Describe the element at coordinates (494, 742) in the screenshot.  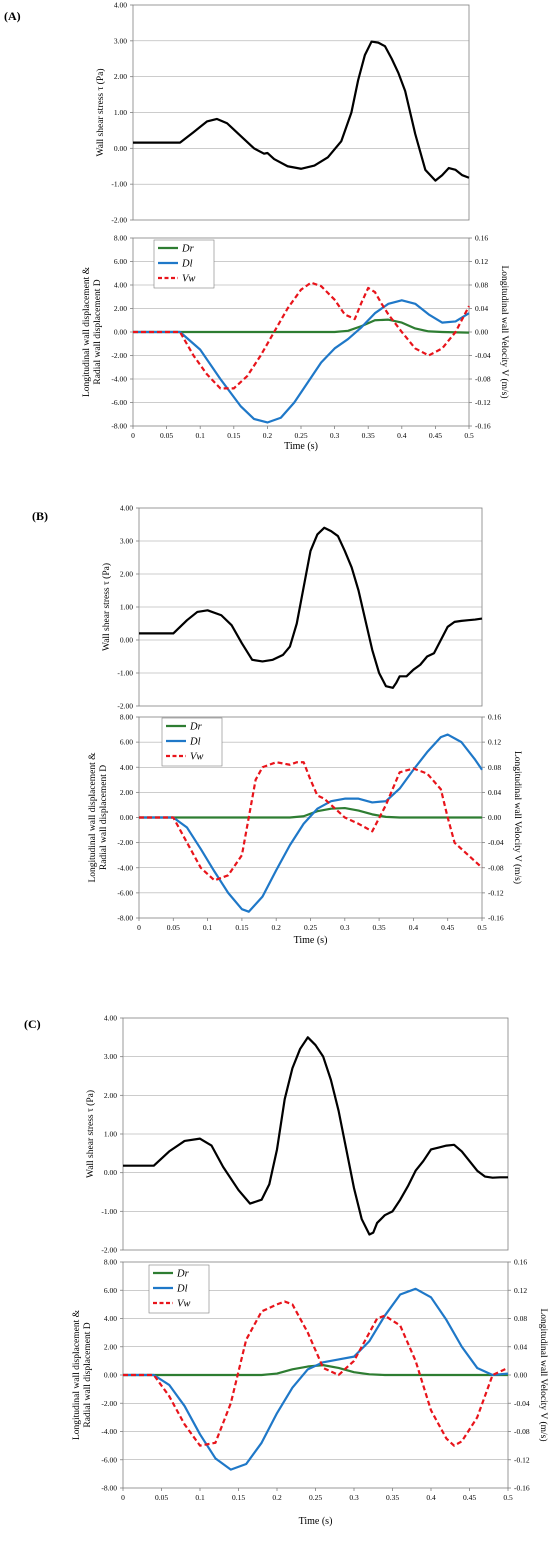
I see `y2-tick-label: 0.12` at that location.